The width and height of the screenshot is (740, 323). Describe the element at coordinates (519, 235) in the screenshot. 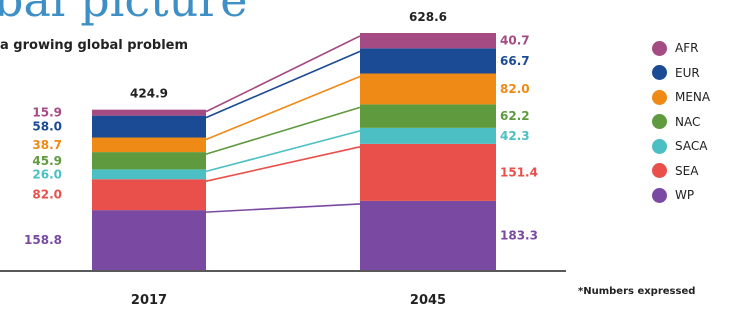

I see `value-label-2045-wp: 183.3` at that location.